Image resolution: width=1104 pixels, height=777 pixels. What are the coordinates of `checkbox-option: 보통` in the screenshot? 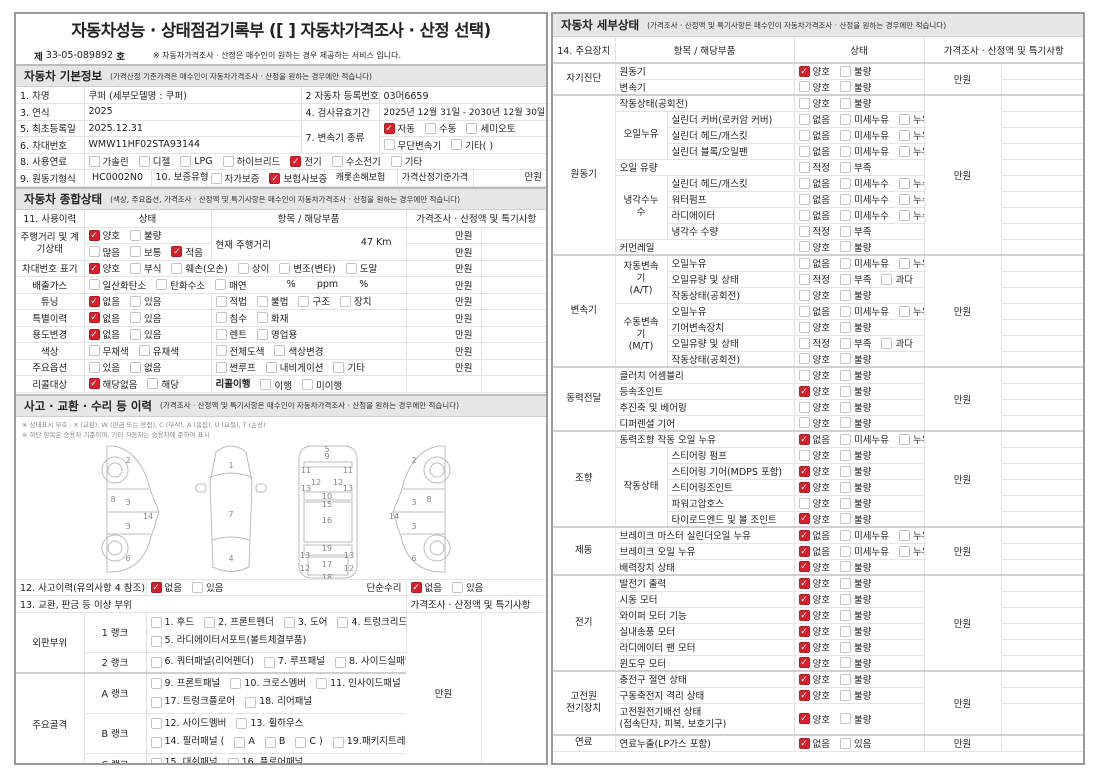 It's located at (145, 252).